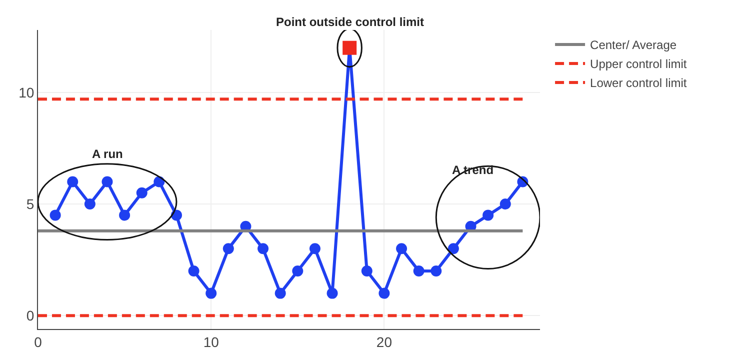  Describe the element at coordinates (30, 316) in the screenshot. I see `y-tick-label: 0` at that location.